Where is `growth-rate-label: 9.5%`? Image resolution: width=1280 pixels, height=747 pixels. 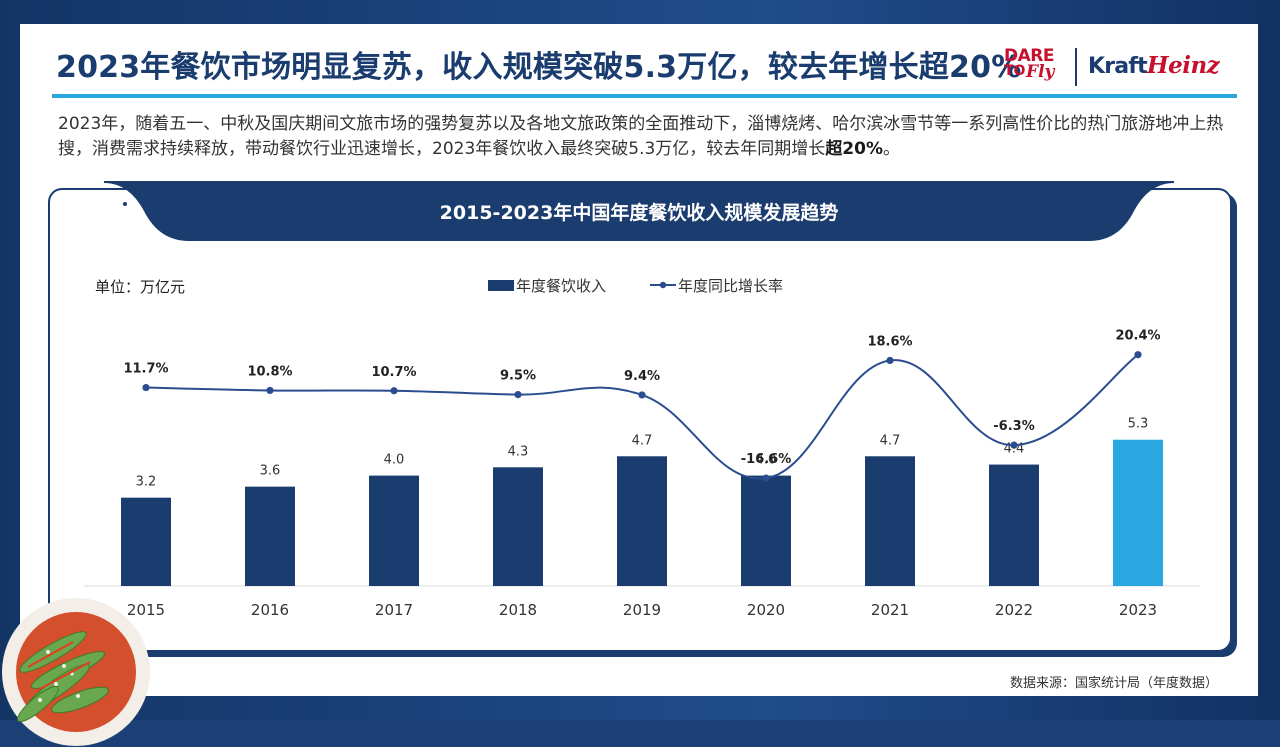
growth-rate-label: 9.5% is located at coordinates (518, 376).